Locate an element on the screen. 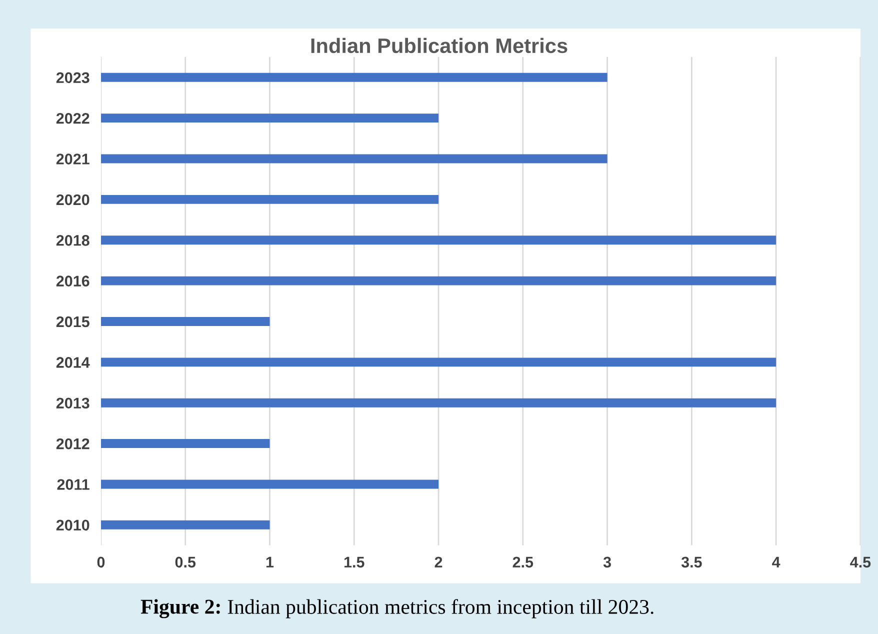  y-tick-label: 2021 is located at coordinates (73, 159).